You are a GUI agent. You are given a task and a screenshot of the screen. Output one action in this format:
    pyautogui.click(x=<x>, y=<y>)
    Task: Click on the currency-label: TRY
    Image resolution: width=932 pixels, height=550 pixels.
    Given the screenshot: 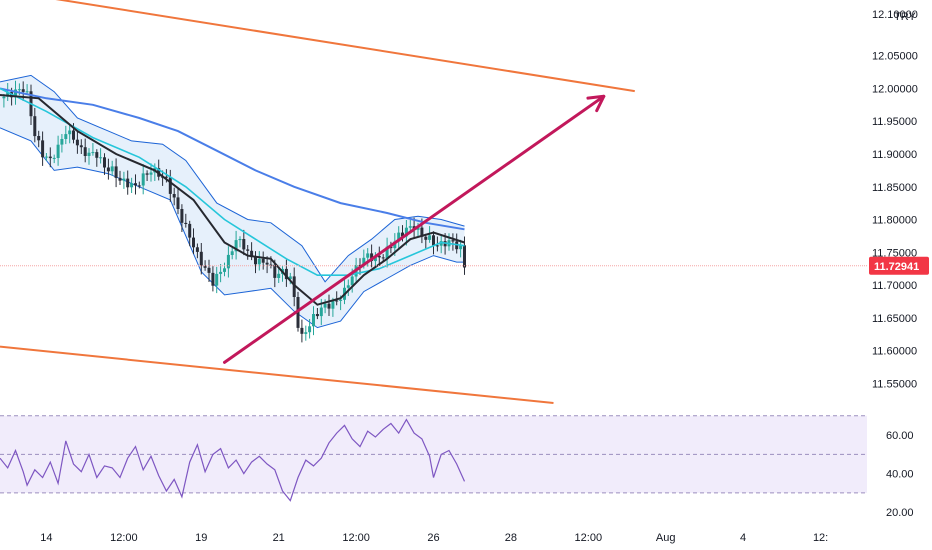 What is the action you would take?
    pyautogui.click(x=905, y=17)
    